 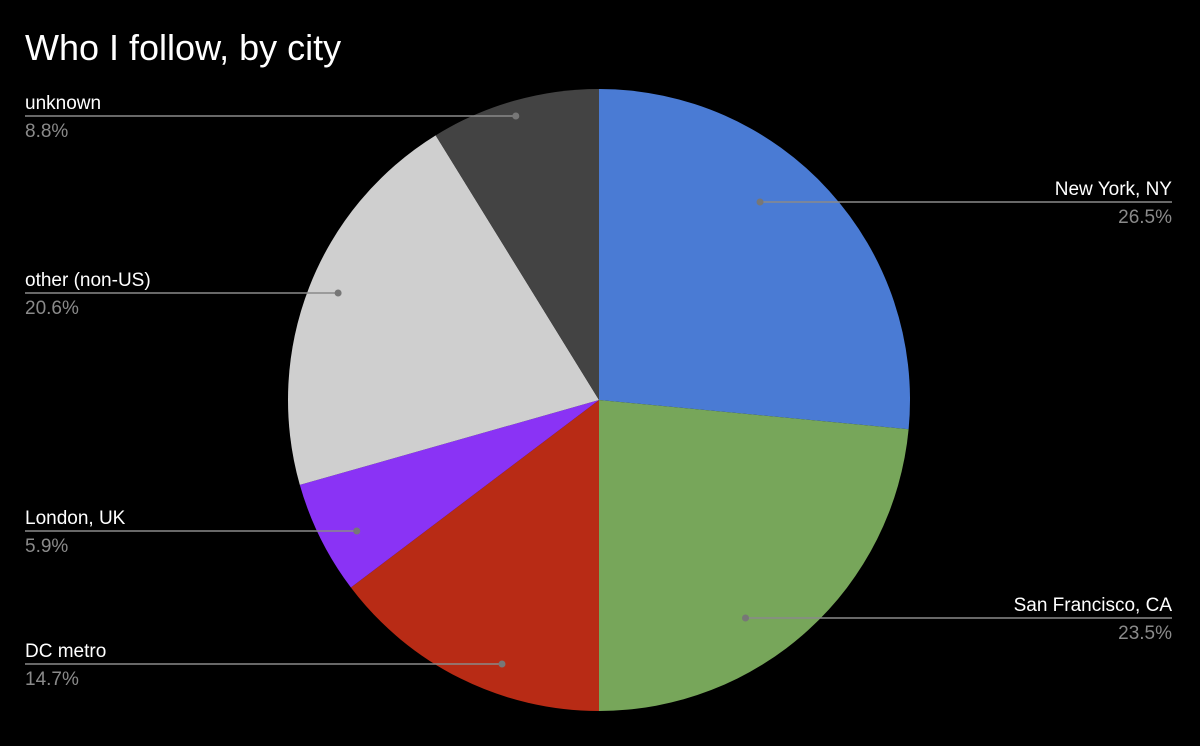 What do you see at coordinates (46, 131) in the screenshot?
I see `slice-value-unknown: 8.8%` at bounding box center [46, 131].